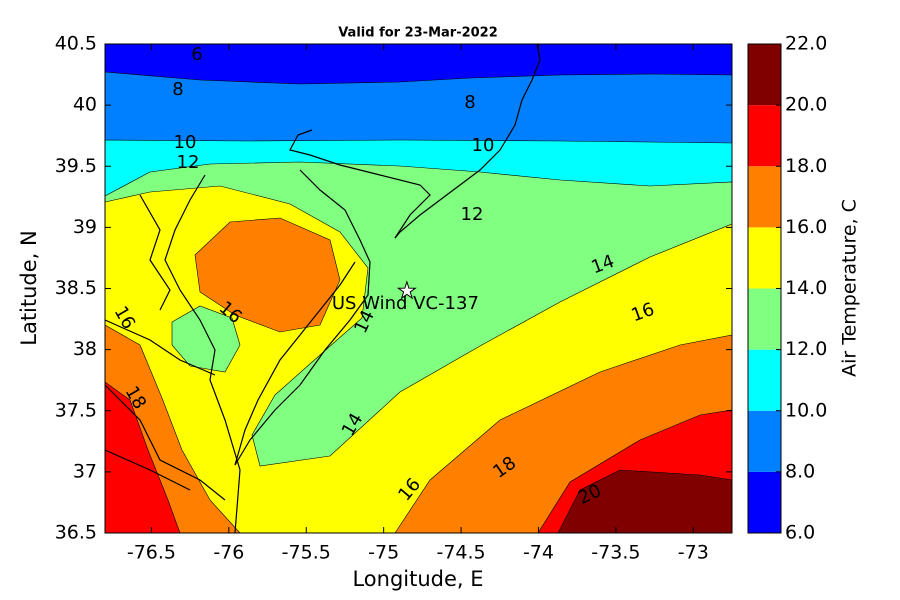 Image resolution: width=900 pixels, height=600 pixels. I want to click on x-tick-label: -74, so click(538, 553).